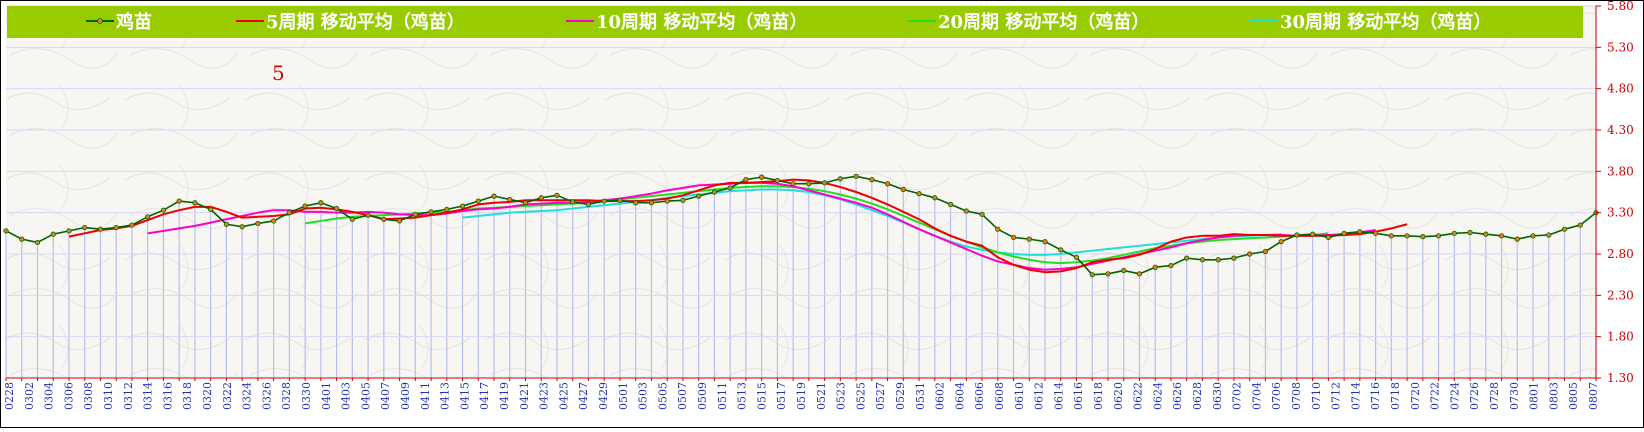  I want to click on y-tick-label: 4.80, so click(1620, 89).